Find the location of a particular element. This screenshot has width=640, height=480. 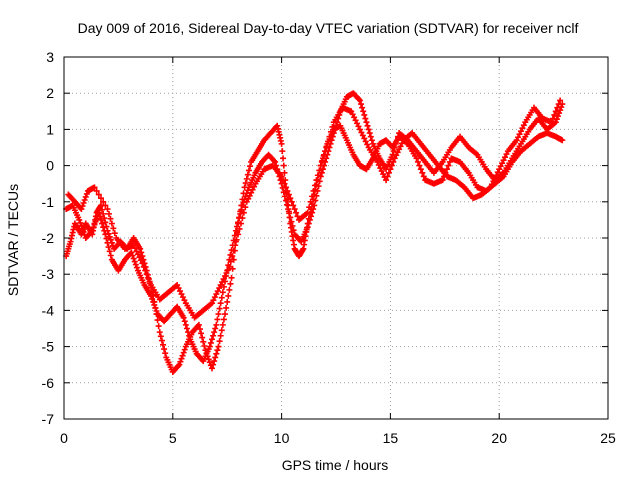

y-tick-label: -7 is located at coordinates (48, 419).